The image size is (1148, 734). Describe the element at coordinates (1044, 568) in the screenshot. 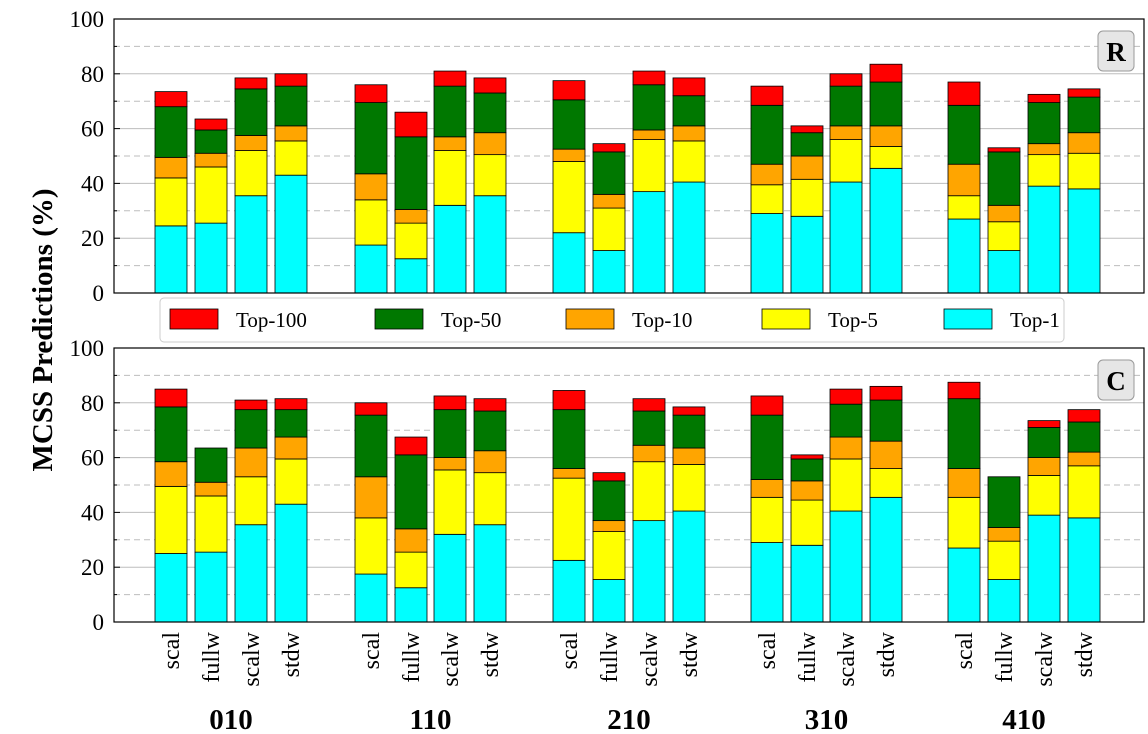

I see `bar-top-1-410-scalw` at that location.